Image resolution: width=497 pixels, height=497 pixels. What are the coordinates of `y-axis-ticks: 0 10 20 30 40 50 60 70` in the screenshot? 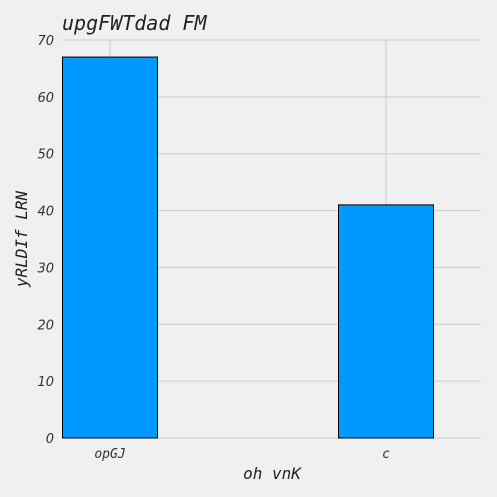 It's located at (45, 240).